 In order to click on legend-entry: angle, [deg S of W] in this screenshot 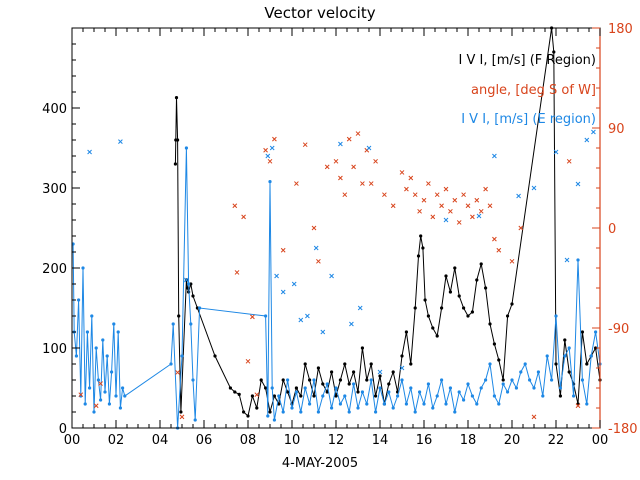, I will do `click(533, 90)`.